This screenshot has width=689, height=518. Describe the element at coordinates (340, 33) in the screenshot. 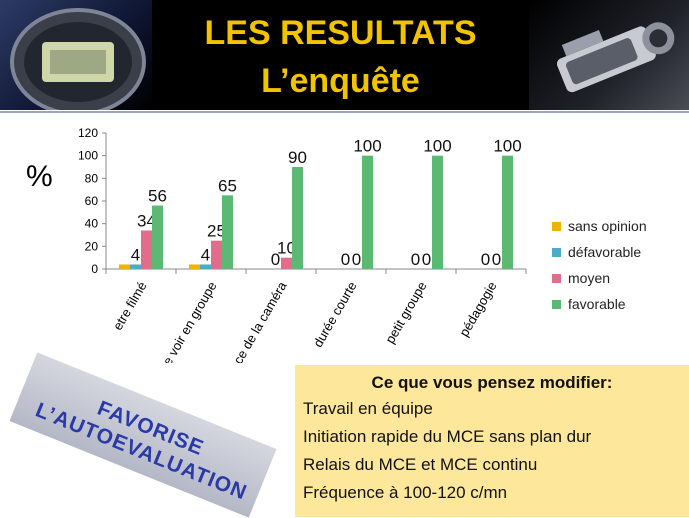

I see `title-line1: LES RESULTATS` at that location.